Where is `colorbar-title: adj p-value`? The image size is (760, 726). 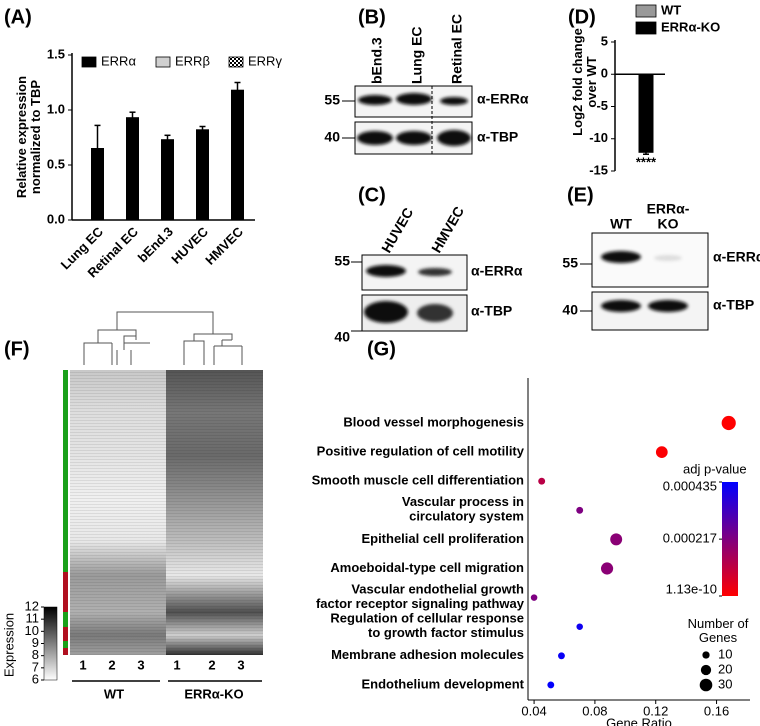 colorbar-title: adj p-value is located at coordinates (715, 468).